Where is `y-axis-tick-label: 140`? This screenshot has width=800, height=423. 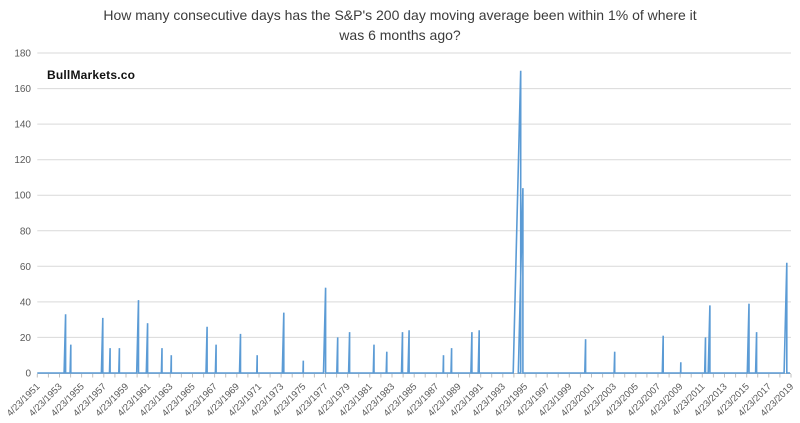 y-axis-tick-label: 140 is located at coordinates (22, 125).